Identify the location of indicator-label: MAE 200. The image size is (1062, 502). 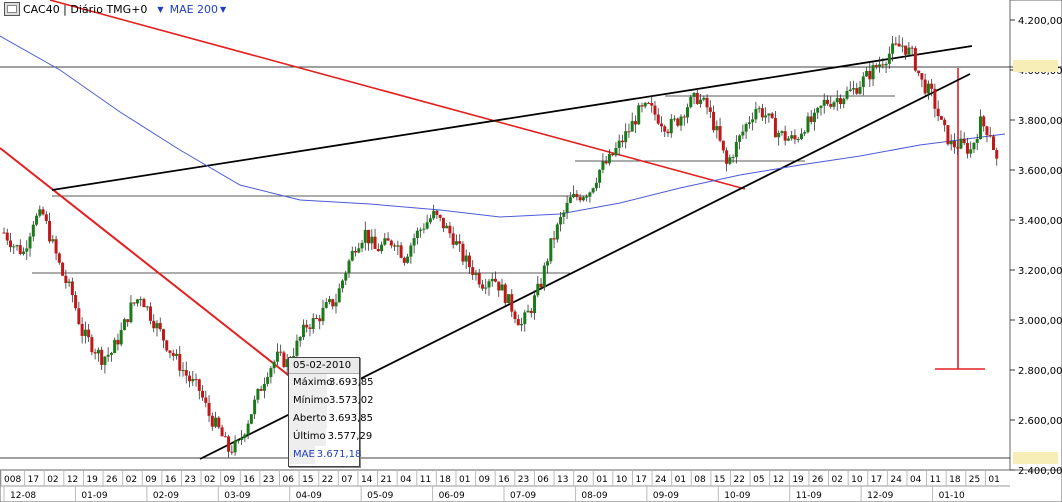
(194, 9).